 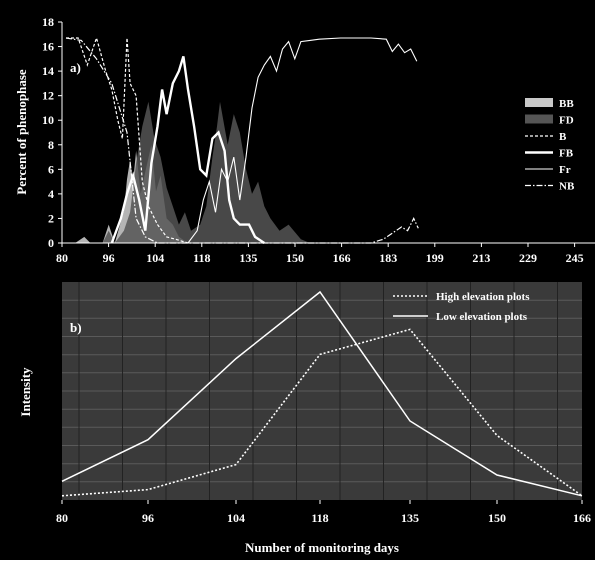 I want to click on x-tick-label: 245, so click(x=575, y=258).